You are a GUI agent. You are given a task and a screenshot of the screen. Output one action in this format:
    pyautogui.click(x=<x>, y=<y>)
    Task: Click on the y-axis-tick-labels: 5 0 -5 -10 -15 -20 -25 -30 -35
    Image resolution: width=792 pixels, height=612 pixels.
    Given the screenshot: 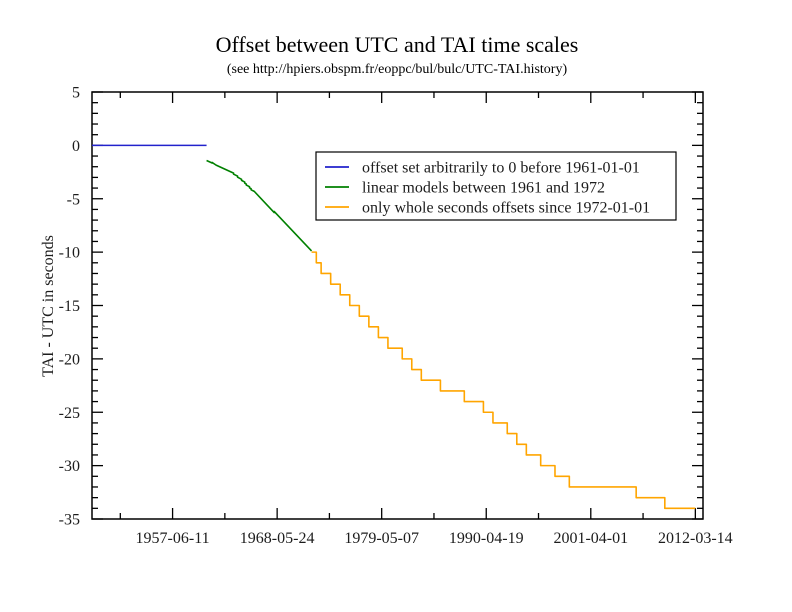 What is the action you would take?
    pyautogui.click(x=69, y=307)
    